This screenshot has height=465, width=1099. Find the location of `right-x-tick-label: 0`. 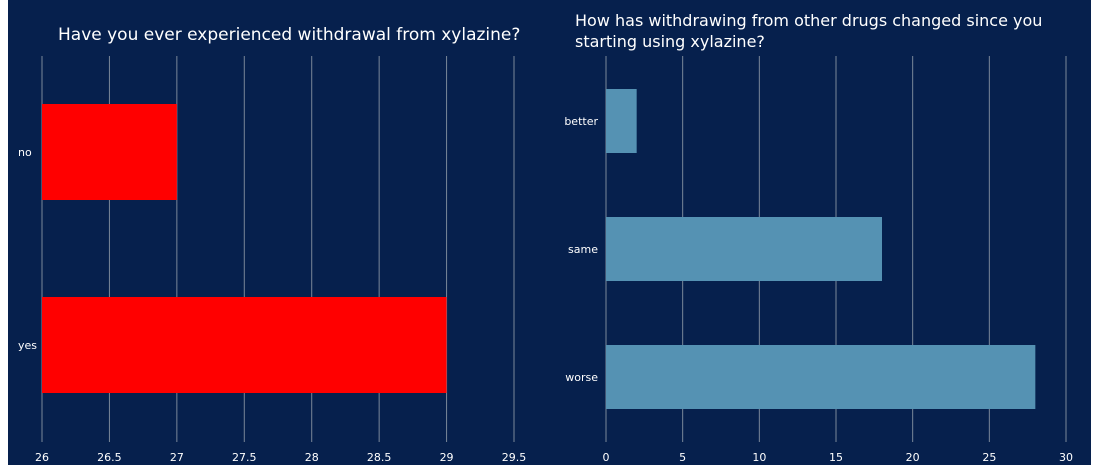

right-x-tick-label: 0 is located at coordinates (606, 457).